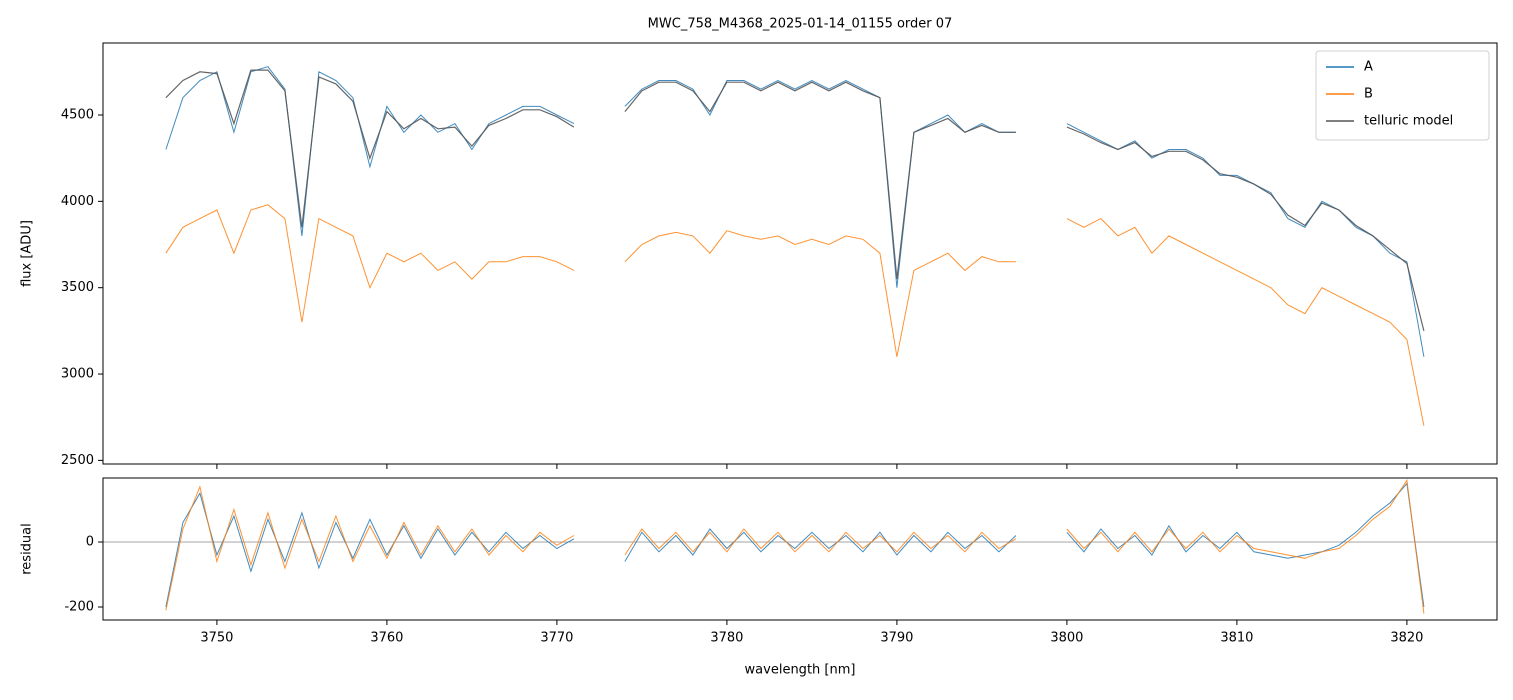 The image size is (1513, 700). What do you see at coordinates (800, 24) in the screenshot?
I see `chart-title: MWC_758_M4368_2025-01-14_01155 order 07` at bounding box center [800, 24].